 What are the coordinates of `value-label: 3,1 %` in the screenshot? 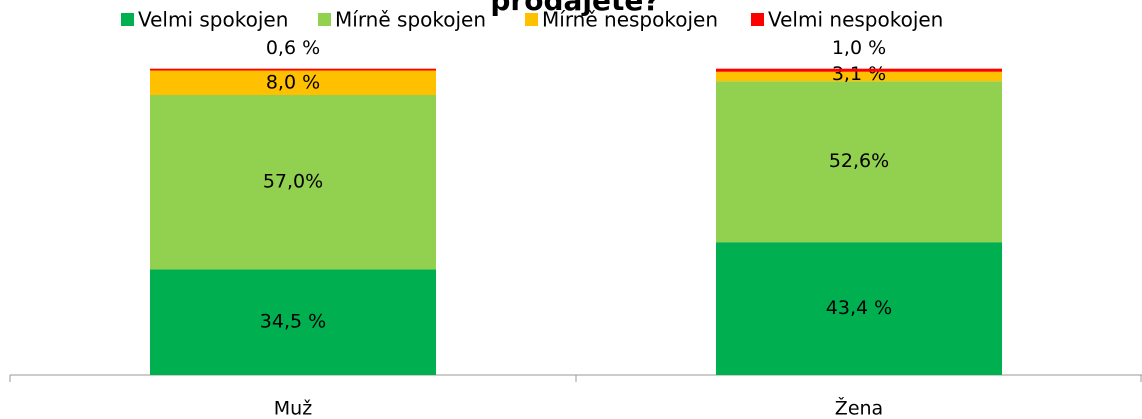 It's located at (859, 74).